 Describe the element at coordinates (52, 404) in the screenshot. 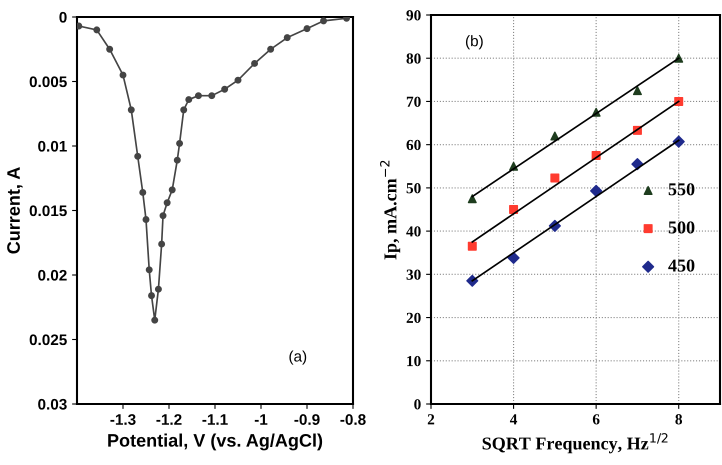

I see `y-tick-label: 0.03` at that location.